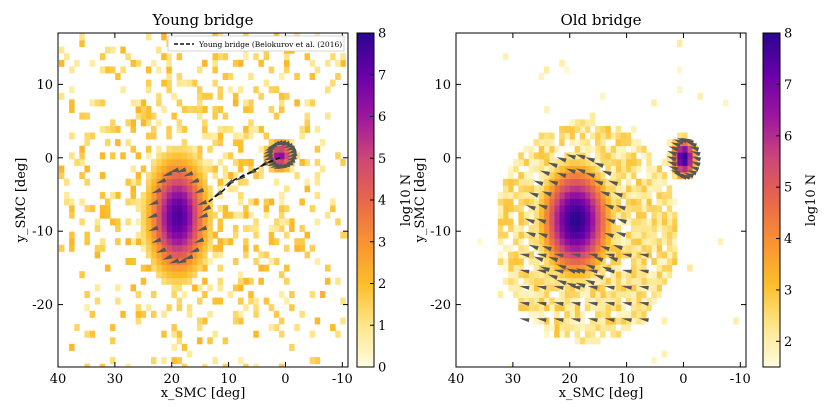 The image size is (830, 419). I want to click on x-tick-label: 20, so click(569, 379).